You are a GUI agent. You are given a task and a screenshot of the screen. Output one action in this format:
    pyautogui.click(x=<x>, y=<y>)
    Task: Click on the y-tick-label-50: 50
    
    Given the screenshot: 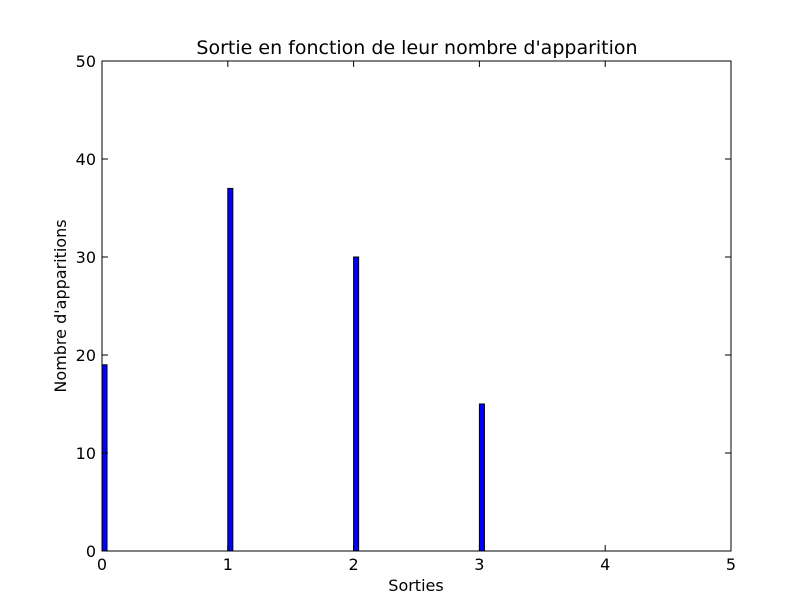 What is the action you would take?
    pyautogui.click(x=86, y=61)
    